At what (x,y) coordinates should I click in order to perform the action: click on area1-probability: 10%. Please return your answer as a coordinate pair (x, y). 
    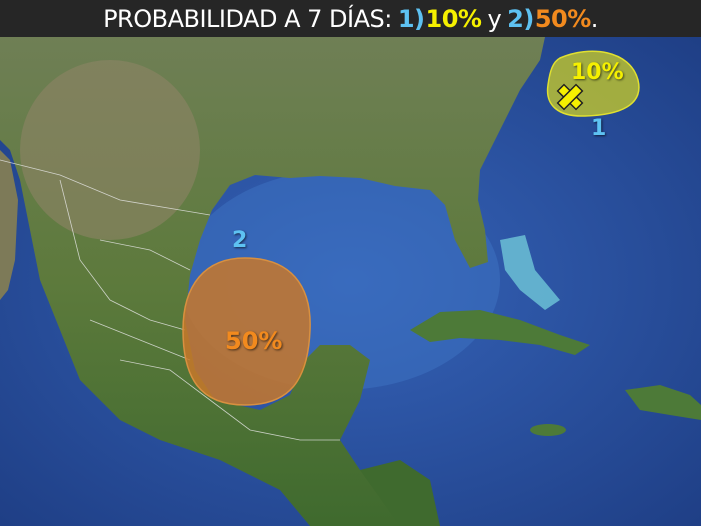
    Looking at the image, I should click on (453, 18).